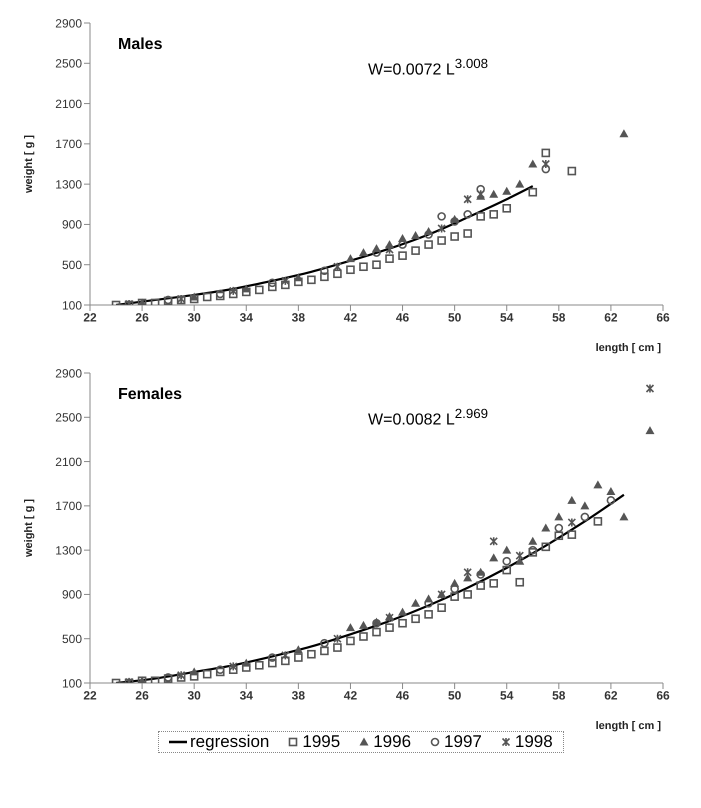  What do you see at coordinates (142, 695) in the screenshot?
I see `x-tick-label: 26` at bounding box center [142, 695].